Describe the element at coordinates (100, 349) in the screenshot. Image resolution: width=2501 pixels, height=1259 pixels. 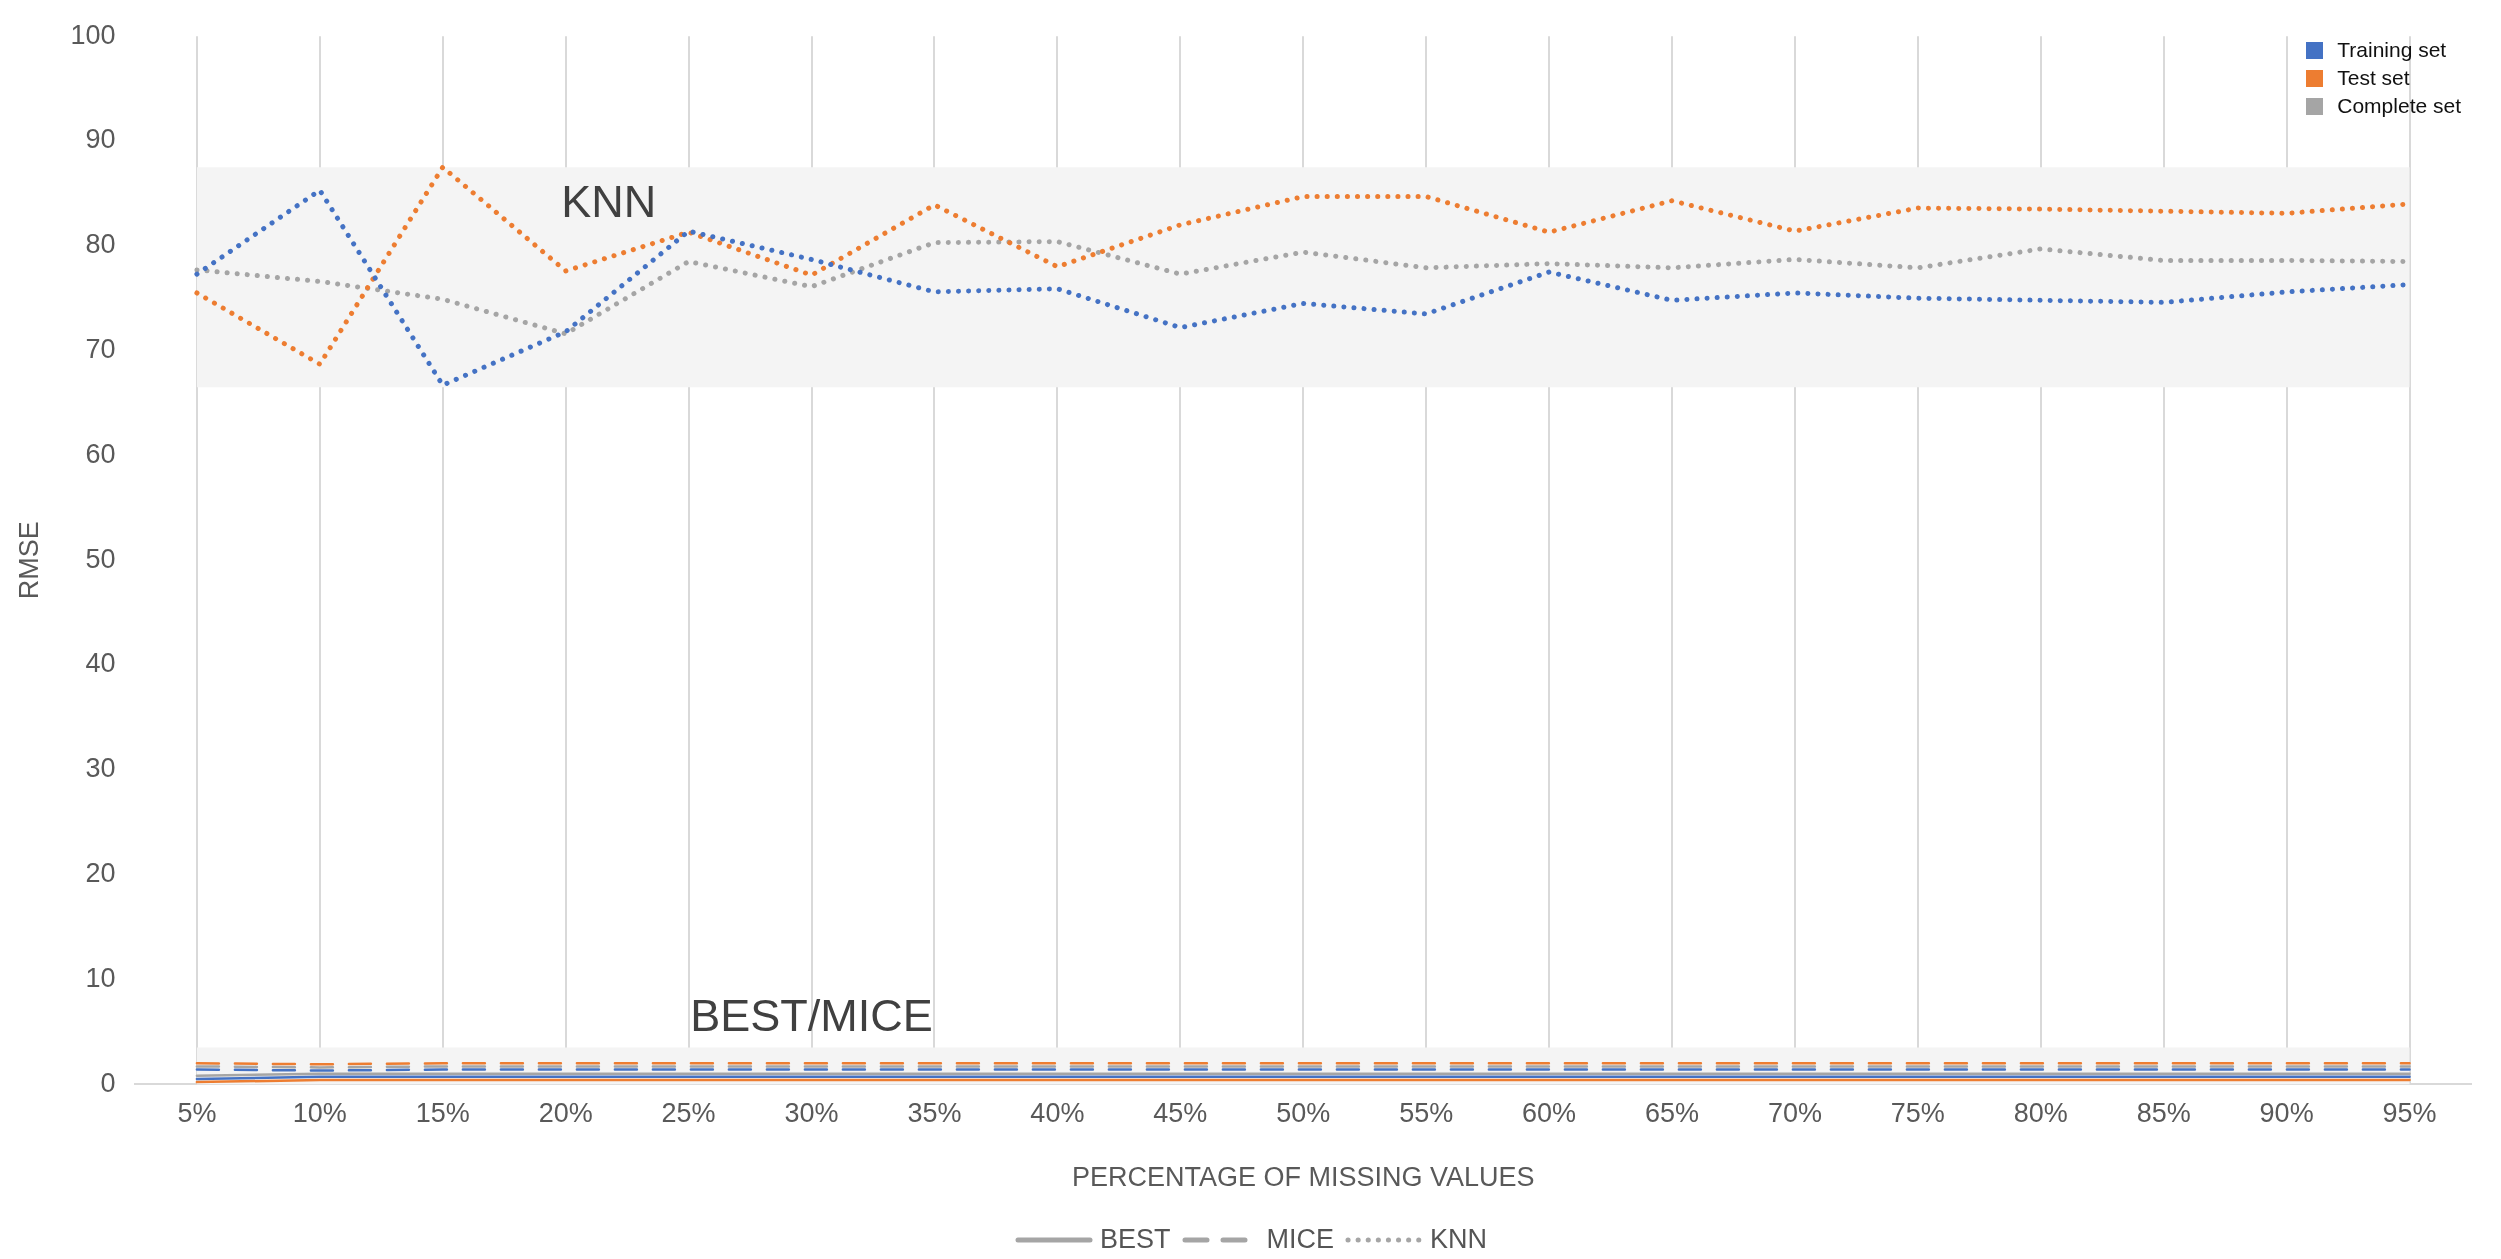
I see `y-tick-label: 70` at that location.